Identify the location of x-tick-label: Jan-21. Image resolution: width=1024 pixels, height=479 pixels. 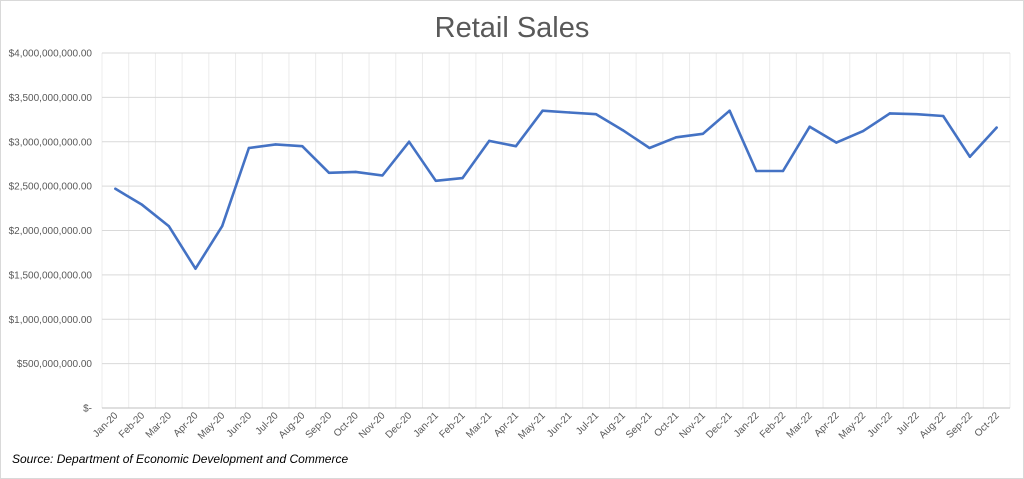
(427, 425).